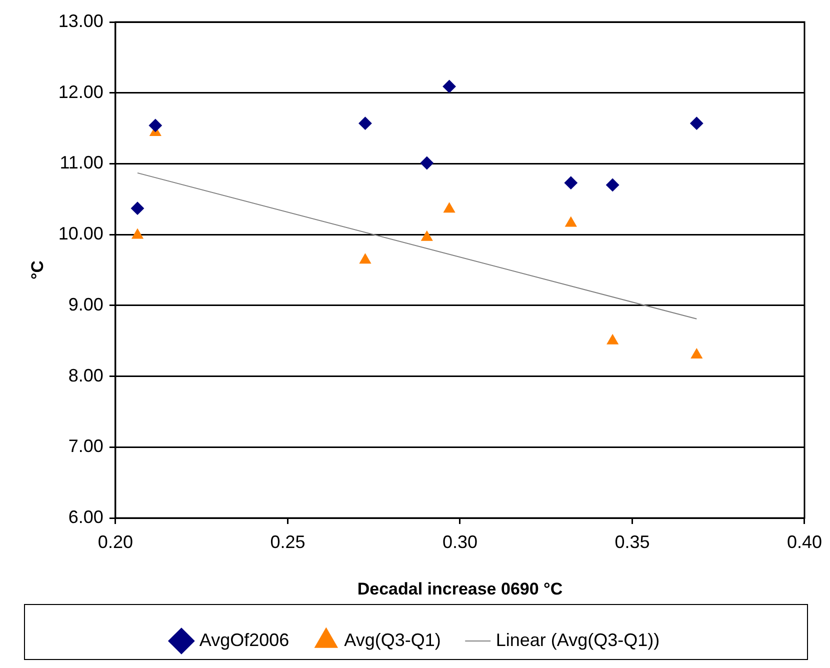 The width and height of the screenshot is (830, 668). I want to click on y-tick-label: 6.00, so click(86, 516).